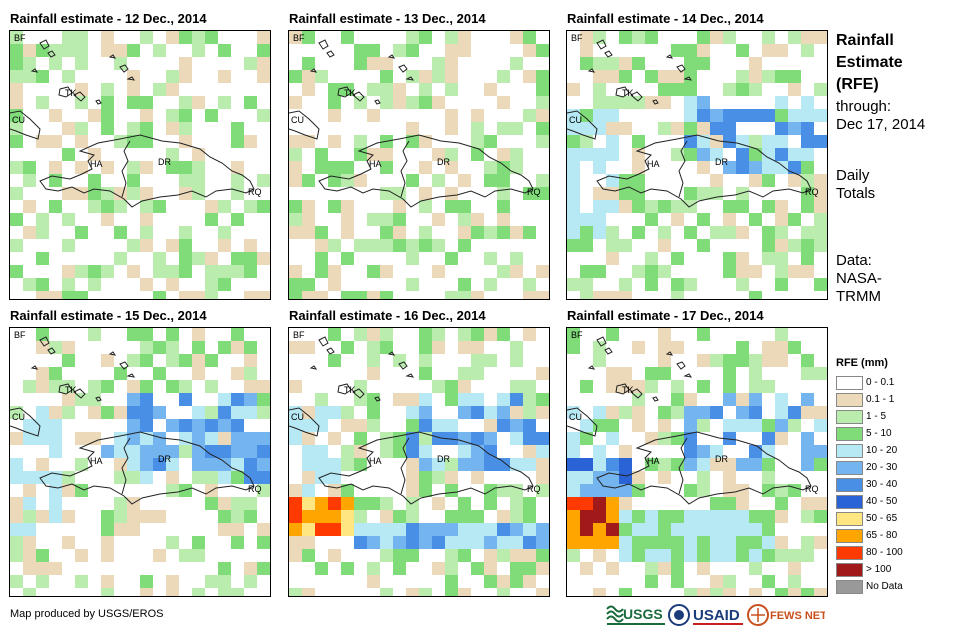  Describe the element at coordinates (350, 93) in the screenshot. I see `map-label-tk: TK` at that location.